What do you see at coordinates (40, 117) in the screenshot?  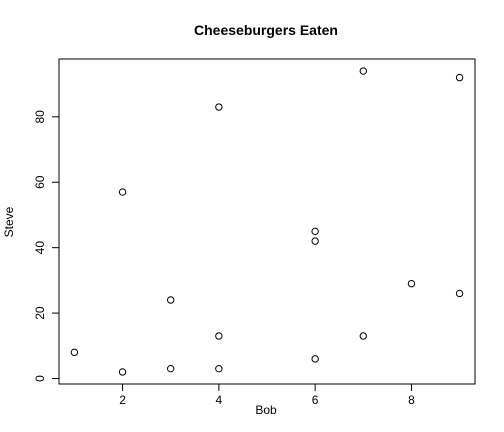 I see `y-tick-label: 80` at bounding box center [40, 117].